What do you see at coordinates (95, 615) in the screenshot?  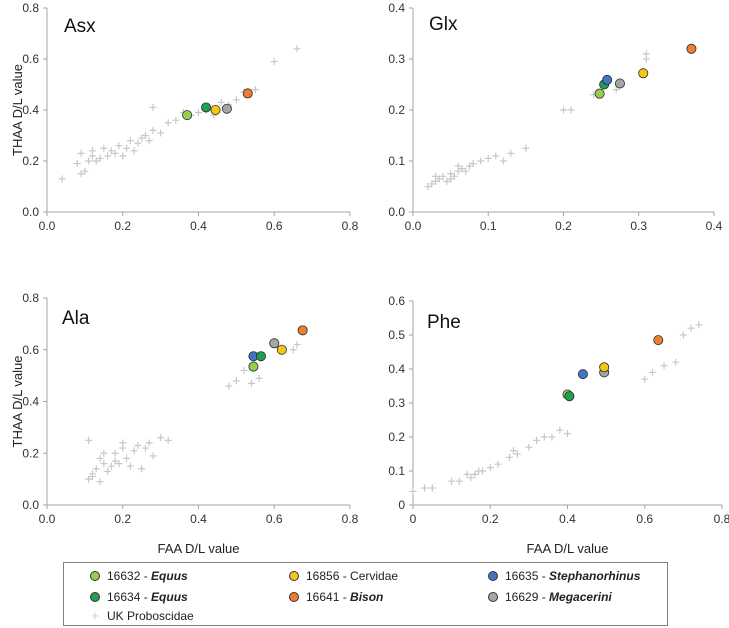 I see `plus-icon: +` at bounding box center [95, 615].